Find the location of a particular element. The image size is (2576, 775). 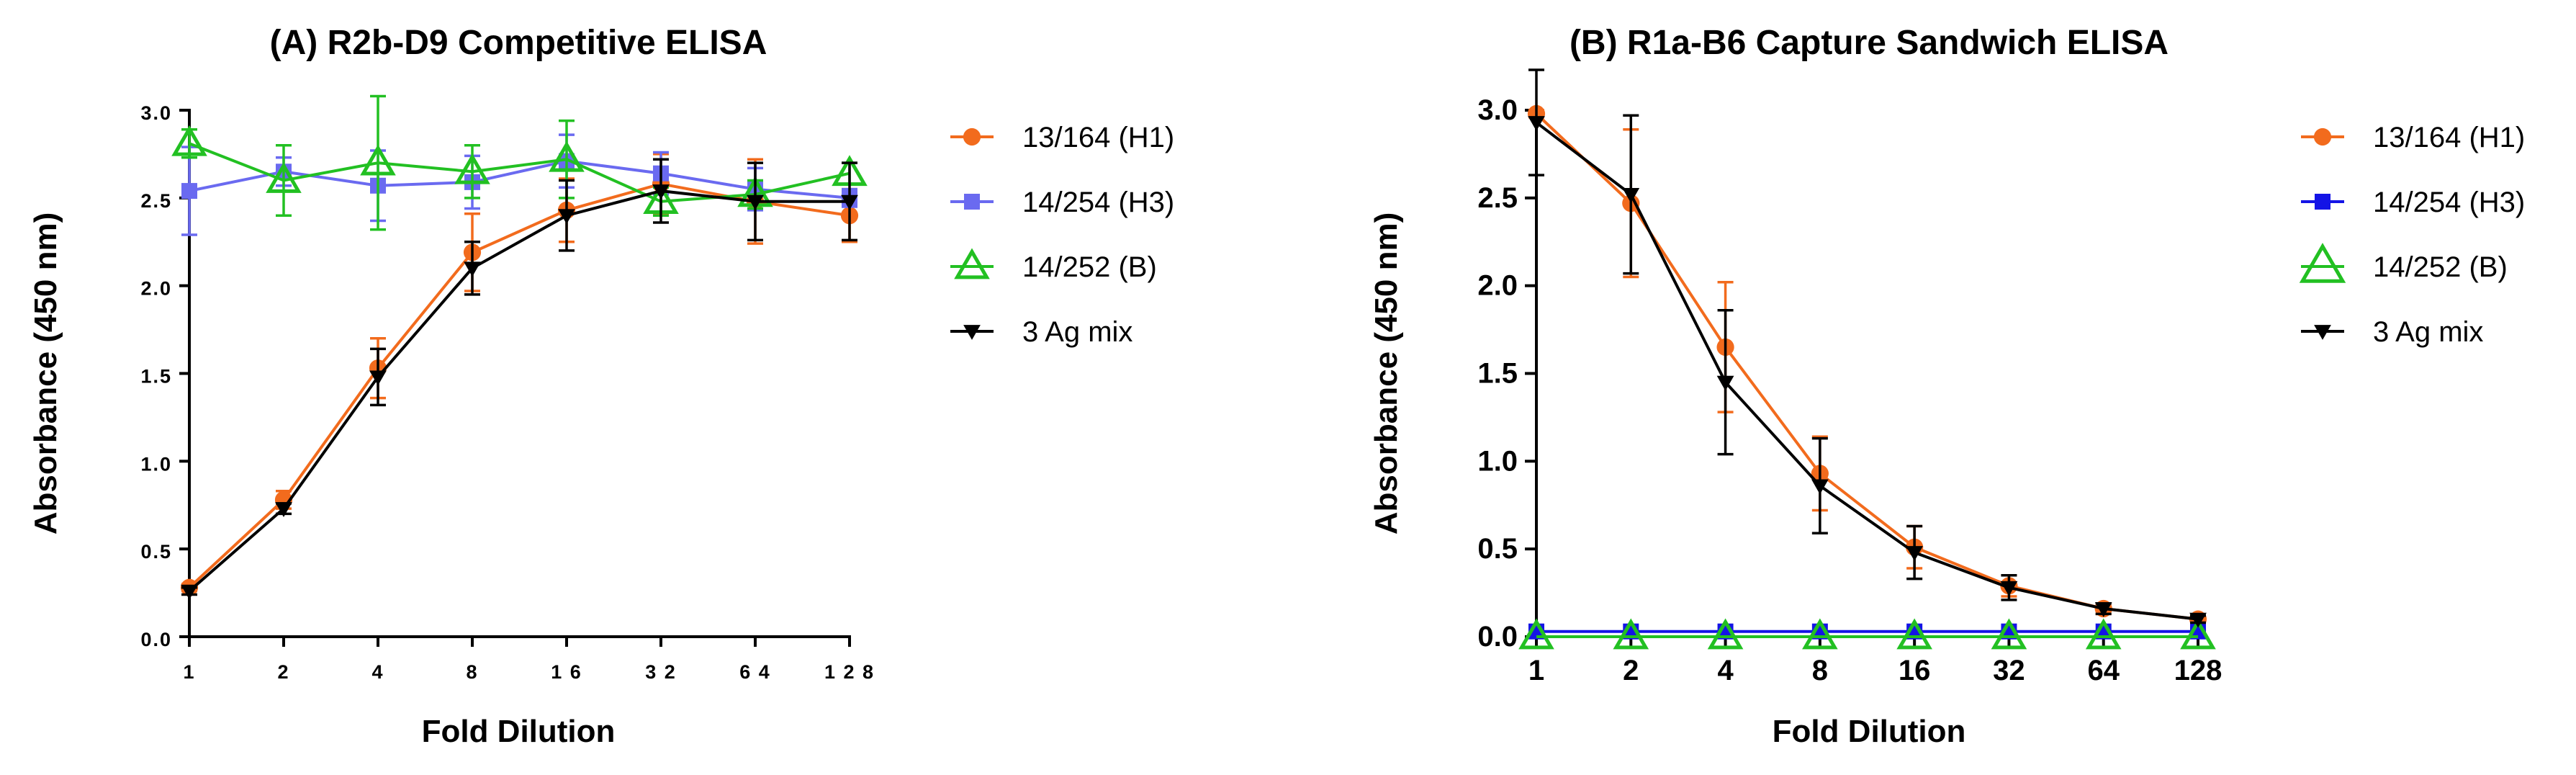

x-tick-label: 1 2 8 is located at coordinates (849, 672).